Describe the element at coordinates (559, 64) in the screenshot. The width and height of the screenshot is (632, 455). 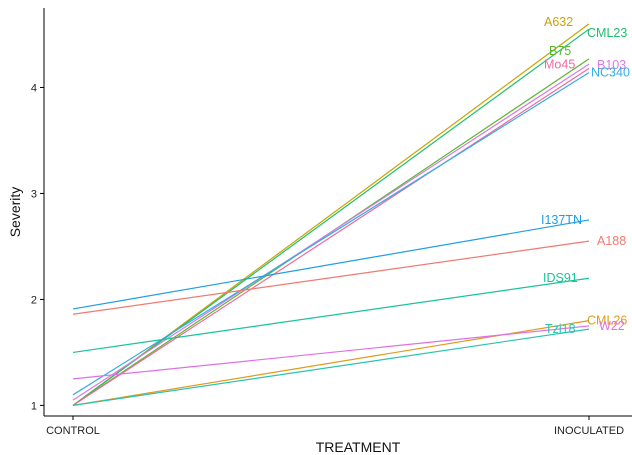
I see `series-label: Mo45` at that location.